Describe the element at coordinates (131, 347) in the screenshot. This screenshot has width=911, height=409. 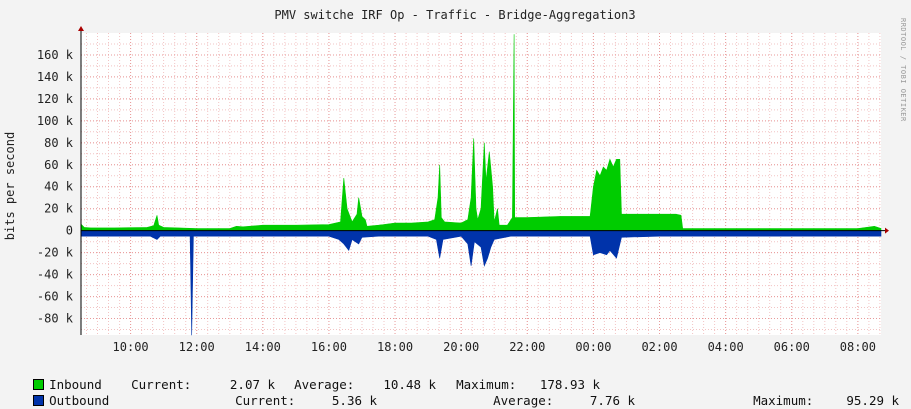
I see `x-tick-label: 10:00` at that location.